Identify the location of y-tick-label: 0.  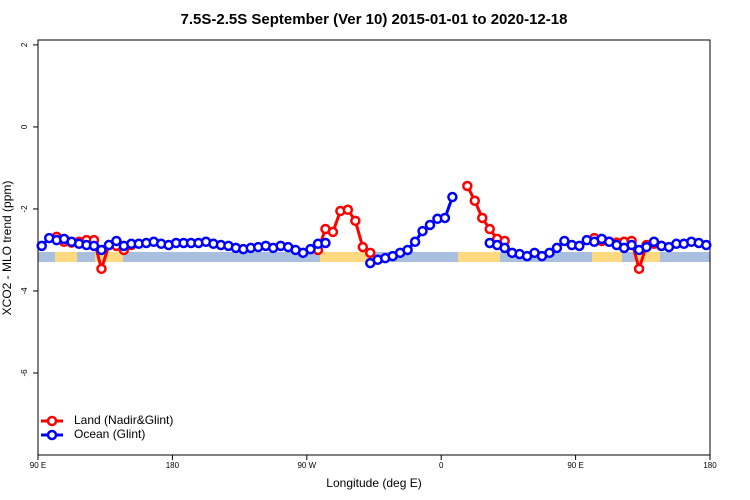
(24, 126).